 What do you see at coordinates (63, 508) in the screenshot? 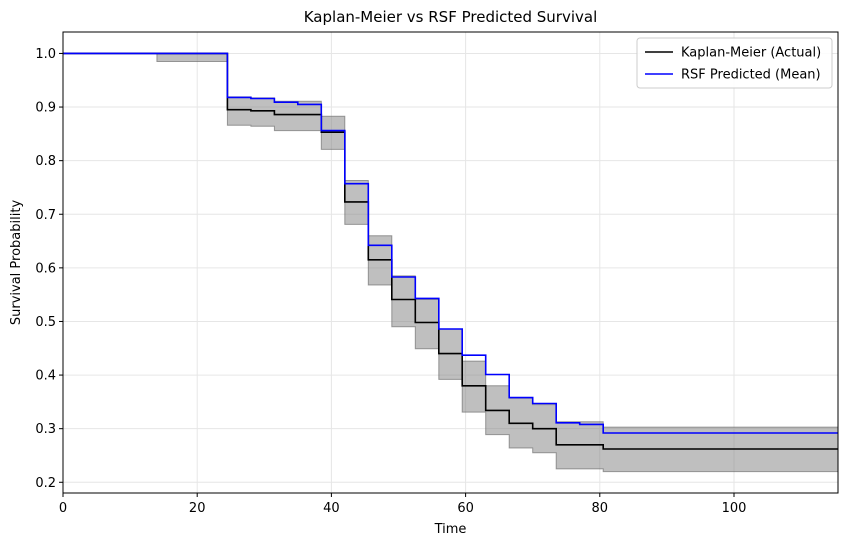
I see `x-tick-label: 0` at bounding box center [63, 508].